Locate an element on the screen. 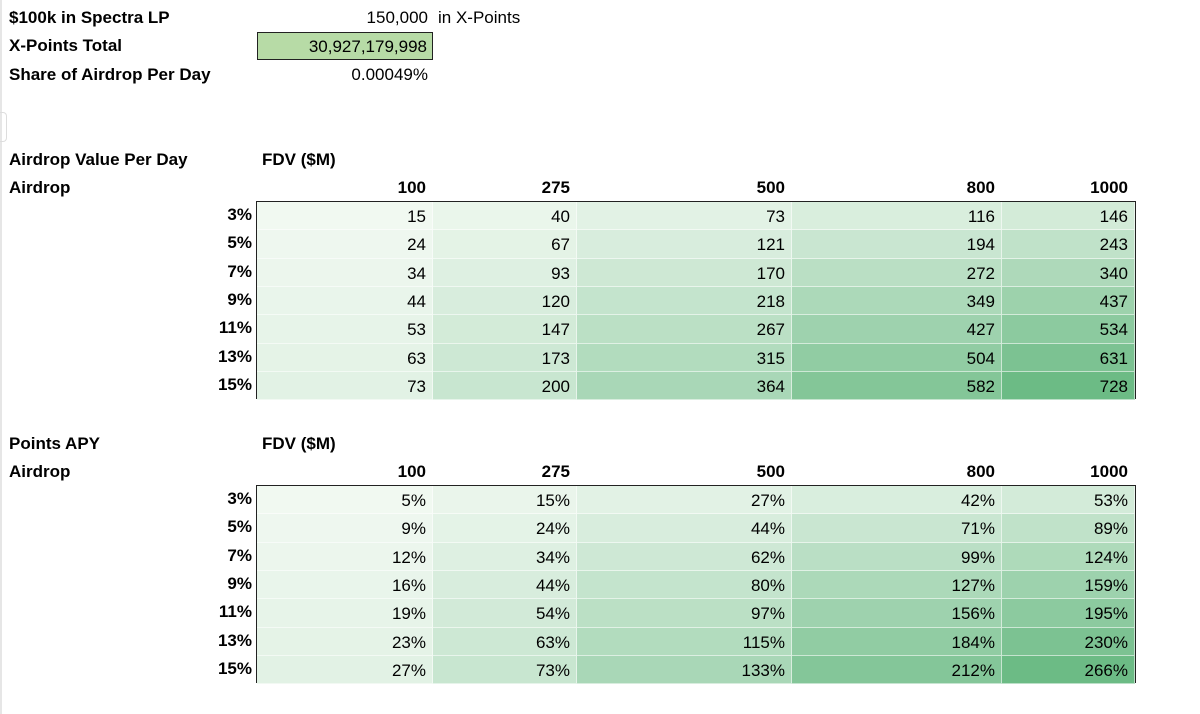 Image resolution: width=1200 pixels, height=714 pixels. table-cell: 364 is located at coordinates (684, 386).